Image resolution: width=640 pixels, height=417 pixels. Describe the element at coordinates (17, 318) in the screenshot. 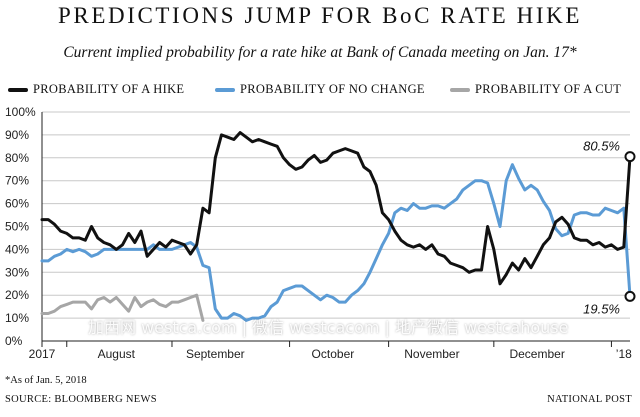

I see `y-tick-label-10: 10%` at that location.